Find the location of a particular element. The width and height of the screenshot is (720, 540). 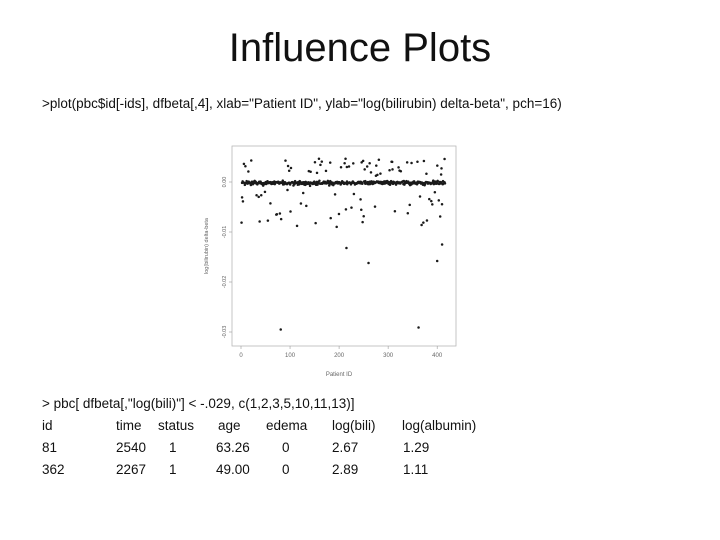

cell-log-bili: 2.67 is located at coordinates (345, 447).